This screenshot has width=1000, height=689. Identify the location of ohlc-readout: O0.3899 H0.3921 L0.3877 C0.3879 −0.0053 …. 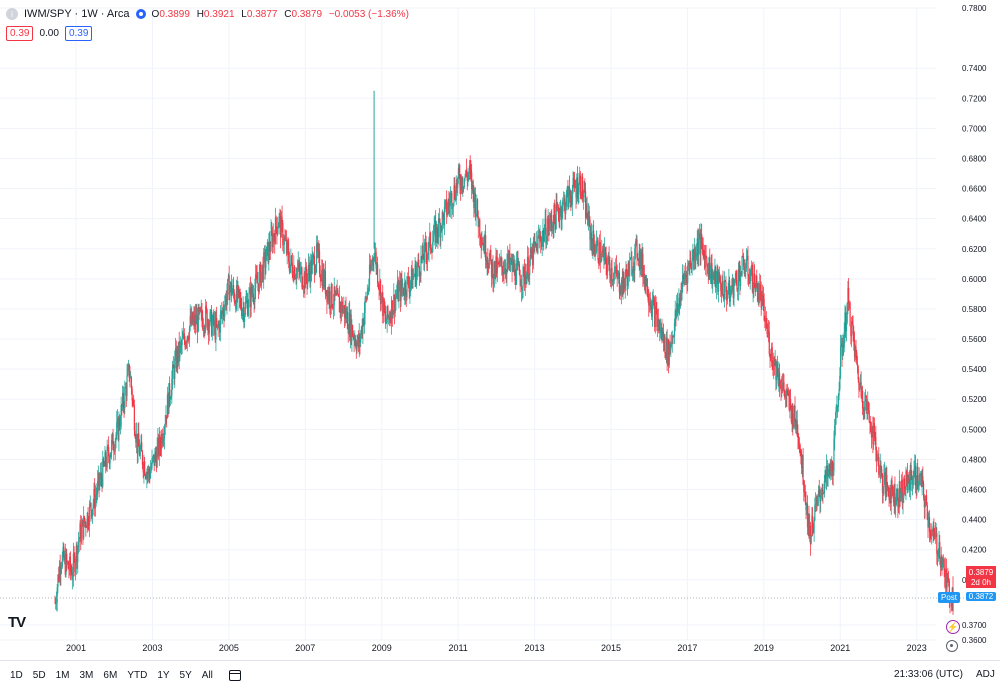
(282, 14).